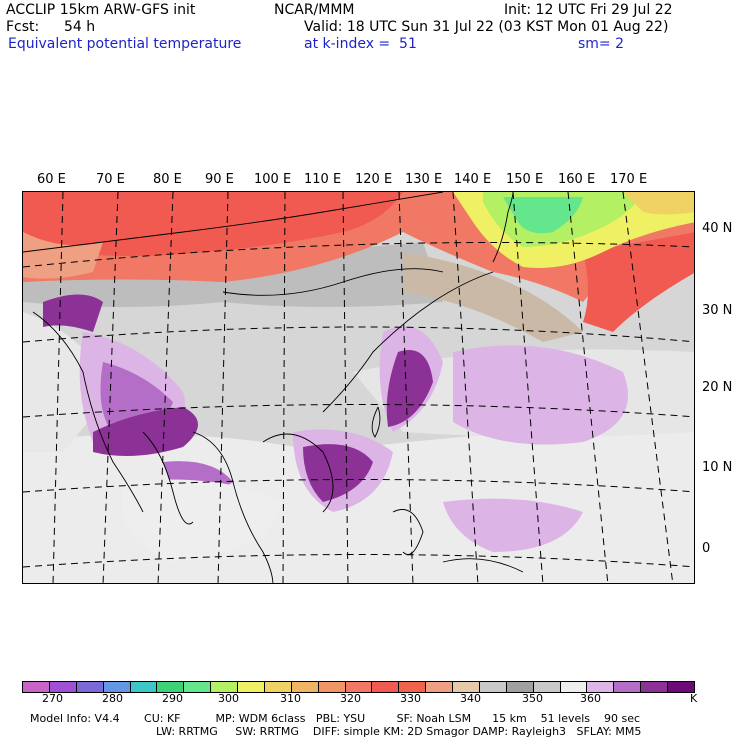  What do you see at coordinates (410, 698) in the screenshot?
I see `colorbar-tick-label: 330` at bounding box center [410, 698].